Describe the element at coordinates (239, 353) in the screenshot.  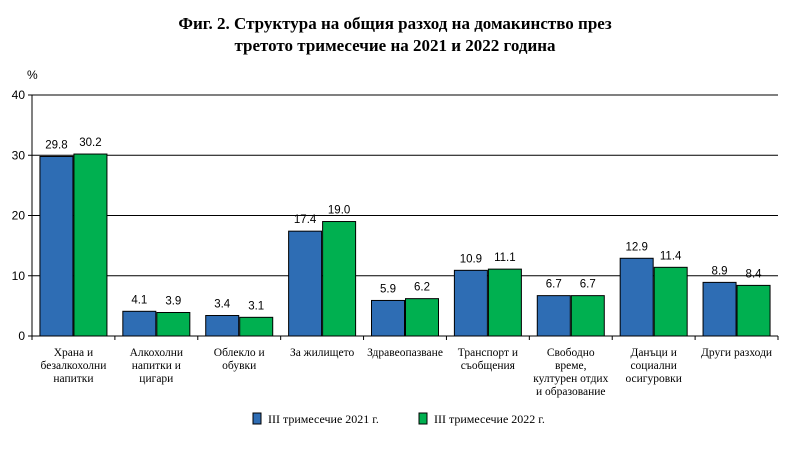
I see `category-label-line: Облекло и` at that location.